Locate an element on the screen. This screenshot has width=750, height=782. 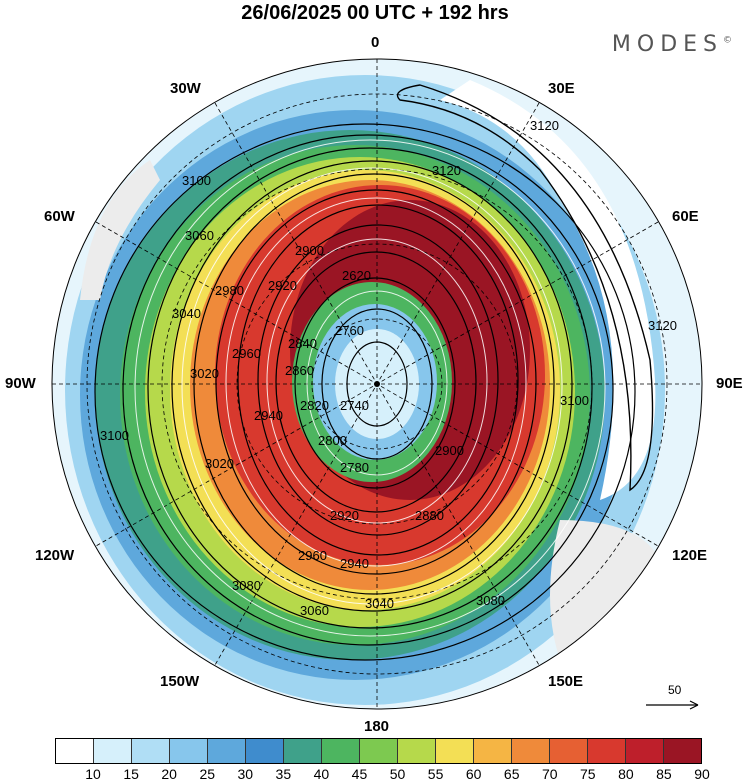
colorbar-tick-label: 65 is located at coordinates (511, 774).